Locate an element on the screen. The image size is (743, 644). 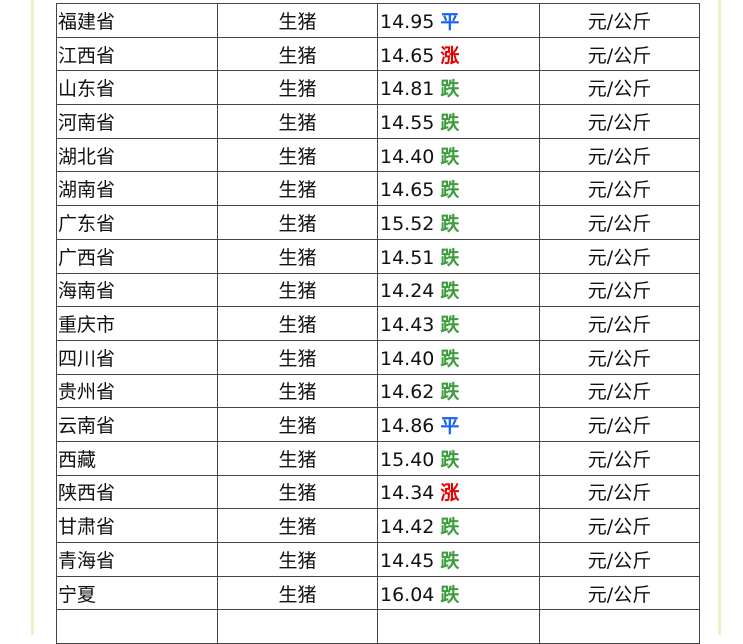
price-value: 14.24 is located at coordinates (407, 291).